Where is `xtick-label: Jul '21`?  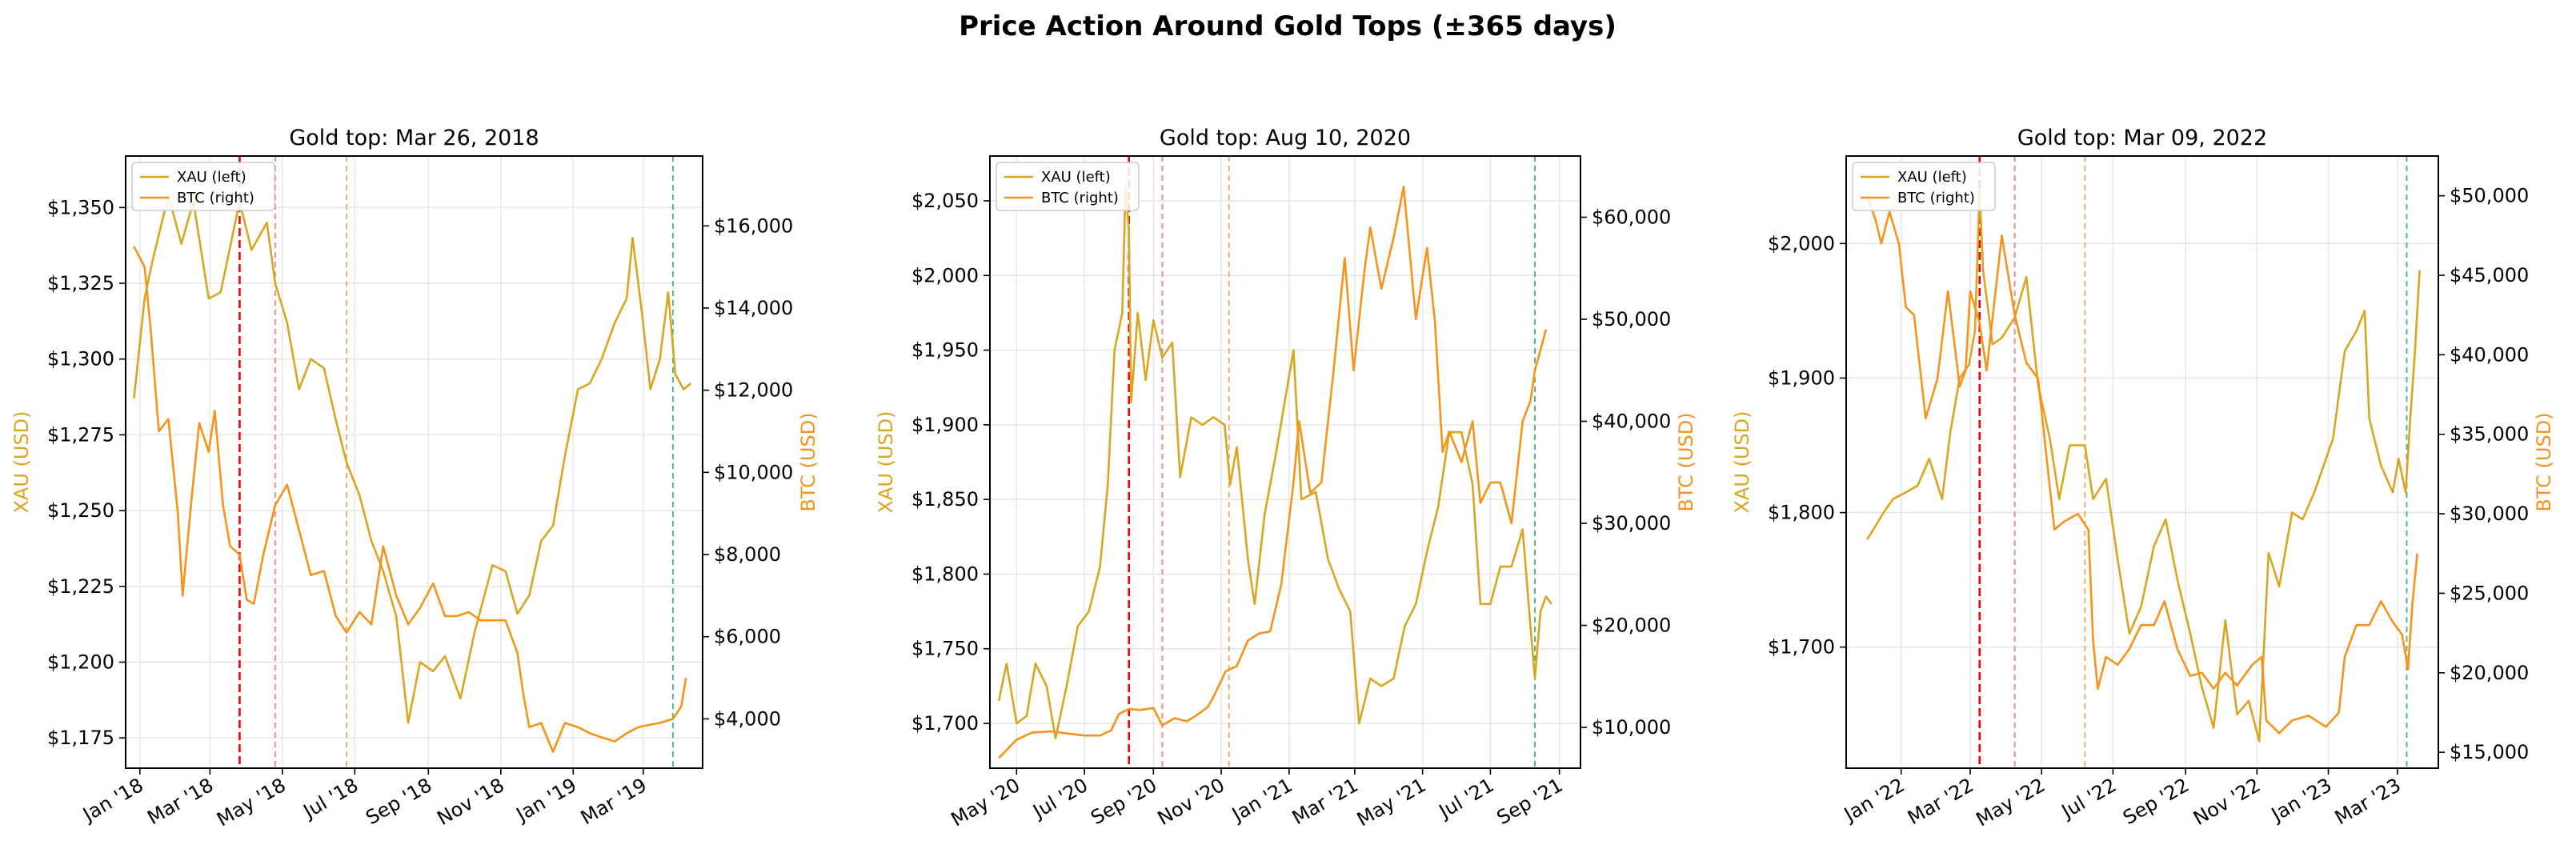
xtick-label: Jul '21 is located at coordinates (1466, 798).